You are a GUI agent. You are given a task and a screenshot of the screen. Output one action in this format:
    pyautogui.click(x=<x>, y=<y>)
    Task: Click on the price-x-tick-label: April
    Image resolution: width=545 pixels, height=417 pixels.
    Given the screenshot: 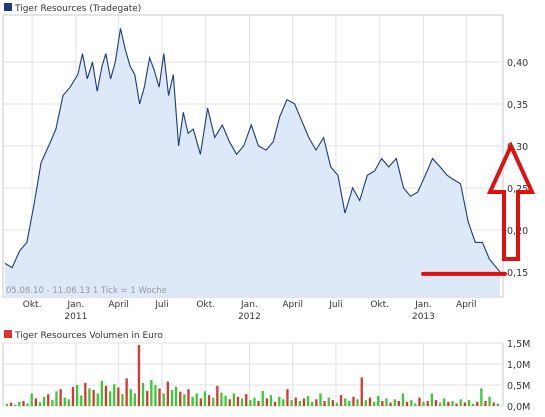 What is the action you would take?
    pyautogui.click(x=118, y=305)
    